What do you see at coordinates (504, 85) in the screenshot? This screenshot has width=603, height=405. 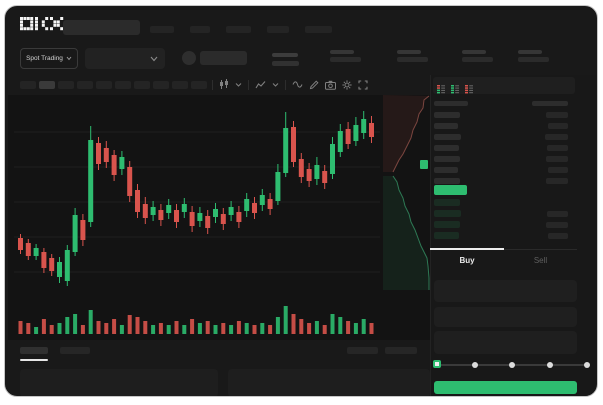 I see `orderbook-toolbar` at bounding box center [504, 85].